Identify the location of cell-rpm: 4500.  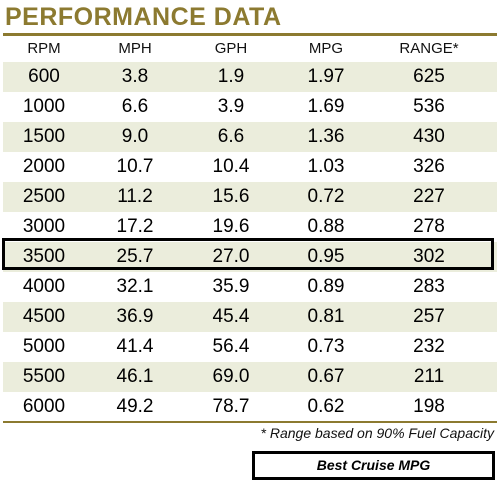
(44, 316).